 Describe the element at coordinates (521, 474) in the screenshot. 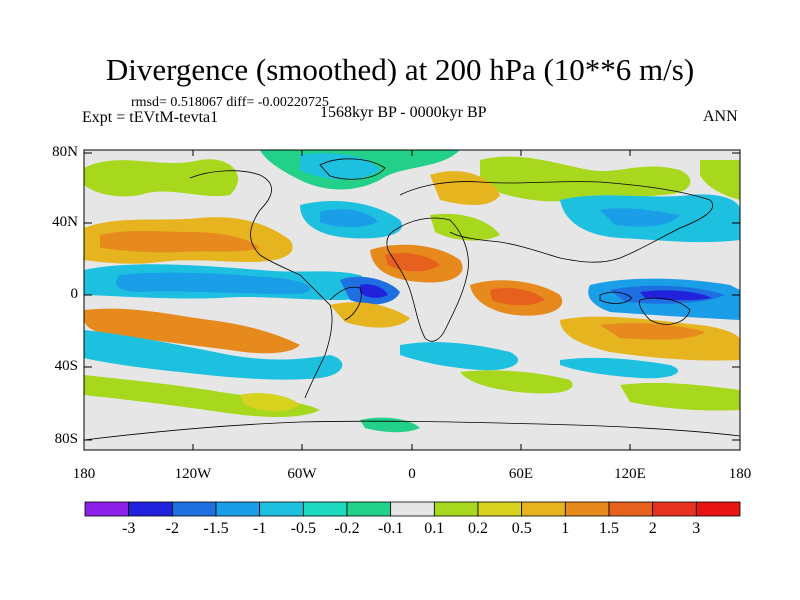

I see `x-tick-label: 60E` at that location.